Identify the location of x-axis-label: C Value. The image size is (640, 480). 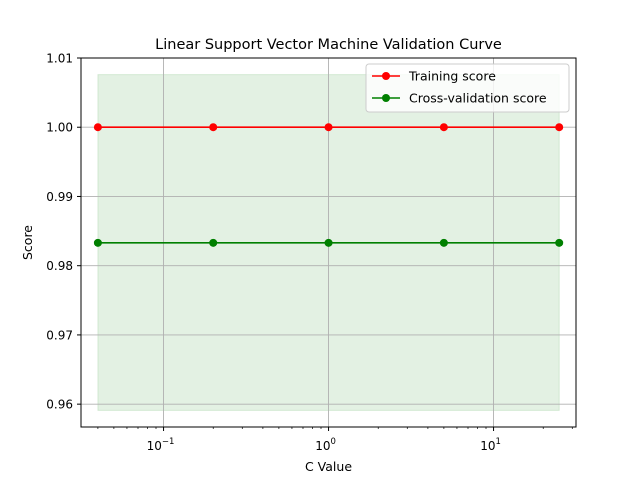
(328, 466).